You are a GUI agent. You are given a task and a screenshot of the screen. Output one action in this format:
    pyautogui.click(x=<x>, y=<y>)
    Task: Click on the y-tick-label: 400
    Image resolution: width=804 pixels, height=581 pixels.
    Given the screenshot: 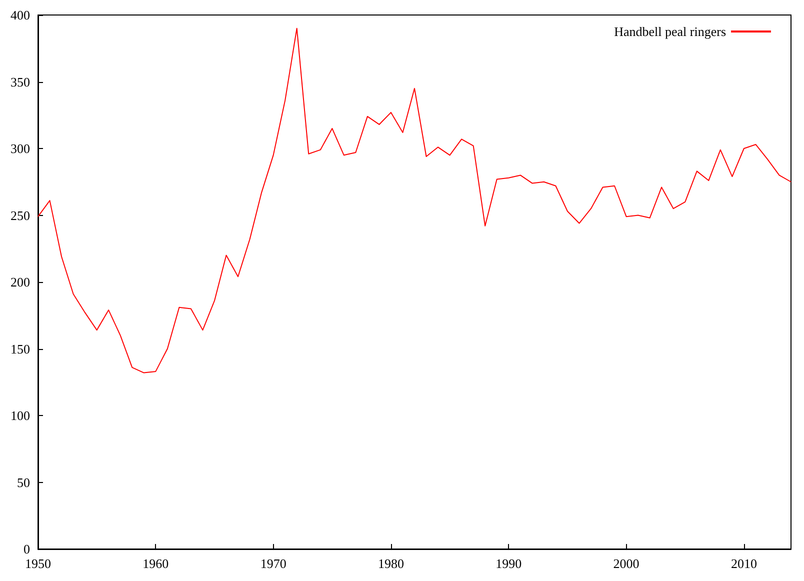 What is the action you would take?
    pyautogui.click(x=20, y=15)
    